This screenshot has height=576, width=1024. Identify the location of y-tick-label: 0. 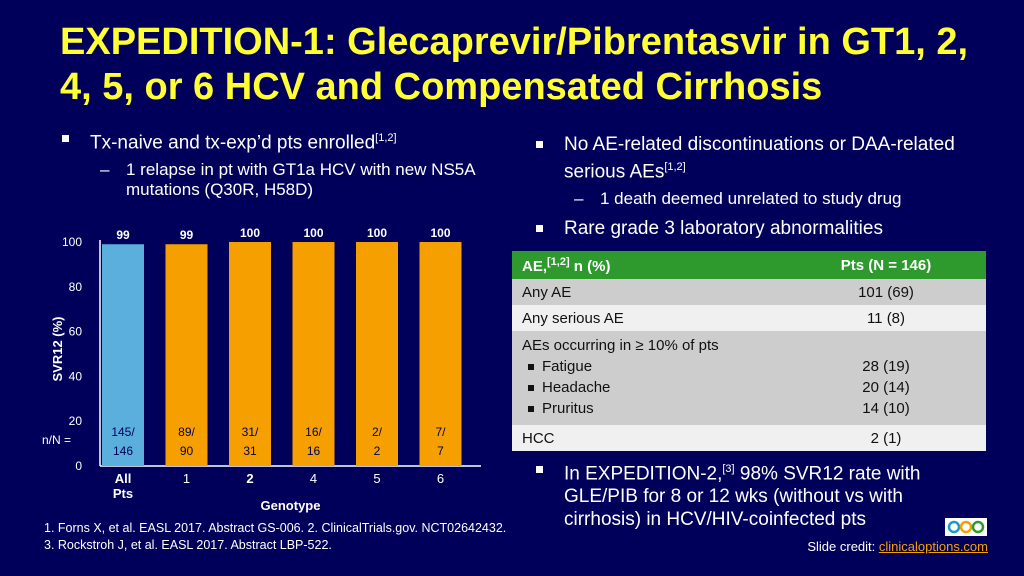
(78, 466).